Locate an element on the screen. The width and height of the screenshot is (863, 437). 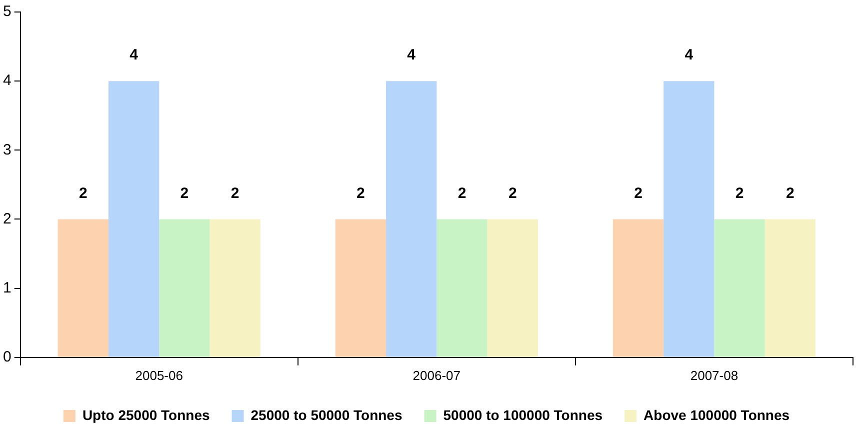
x-tick-label: 2006-07 is located at coordinates (436, 375).